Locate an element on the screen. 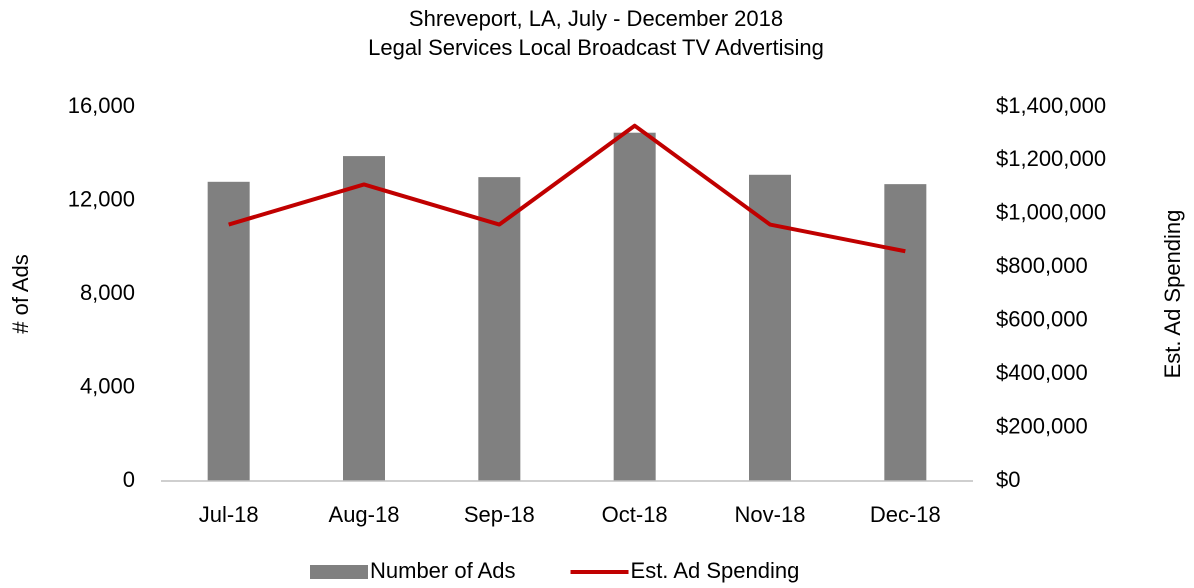  x-tick-label: Oct-18 is located at coordinates (635, 514).